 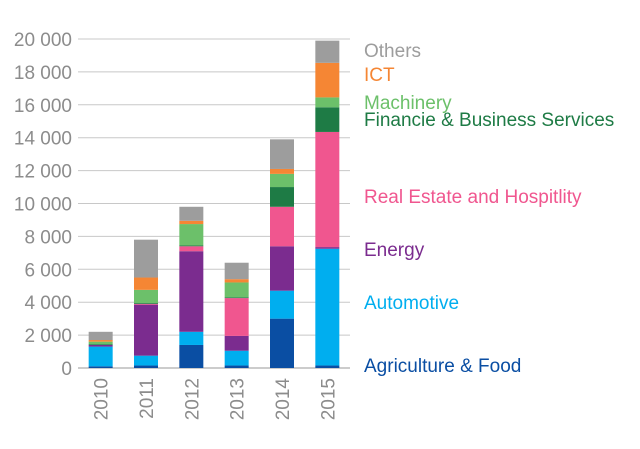 What do you see at coordinates (328, 399) in the screenshot?
I see `x-tick-label: 2015` at bounding box center [328, 399].